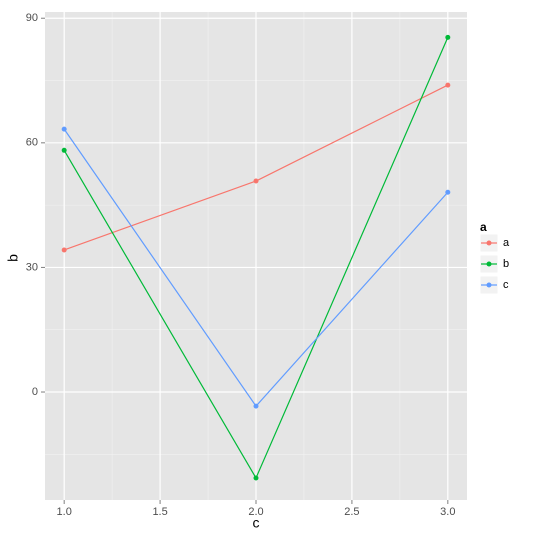  What do you see at coordinates (32, 267) in the screenshot?
I see `y-tick-label: 30` at bounding box center [32, 267].